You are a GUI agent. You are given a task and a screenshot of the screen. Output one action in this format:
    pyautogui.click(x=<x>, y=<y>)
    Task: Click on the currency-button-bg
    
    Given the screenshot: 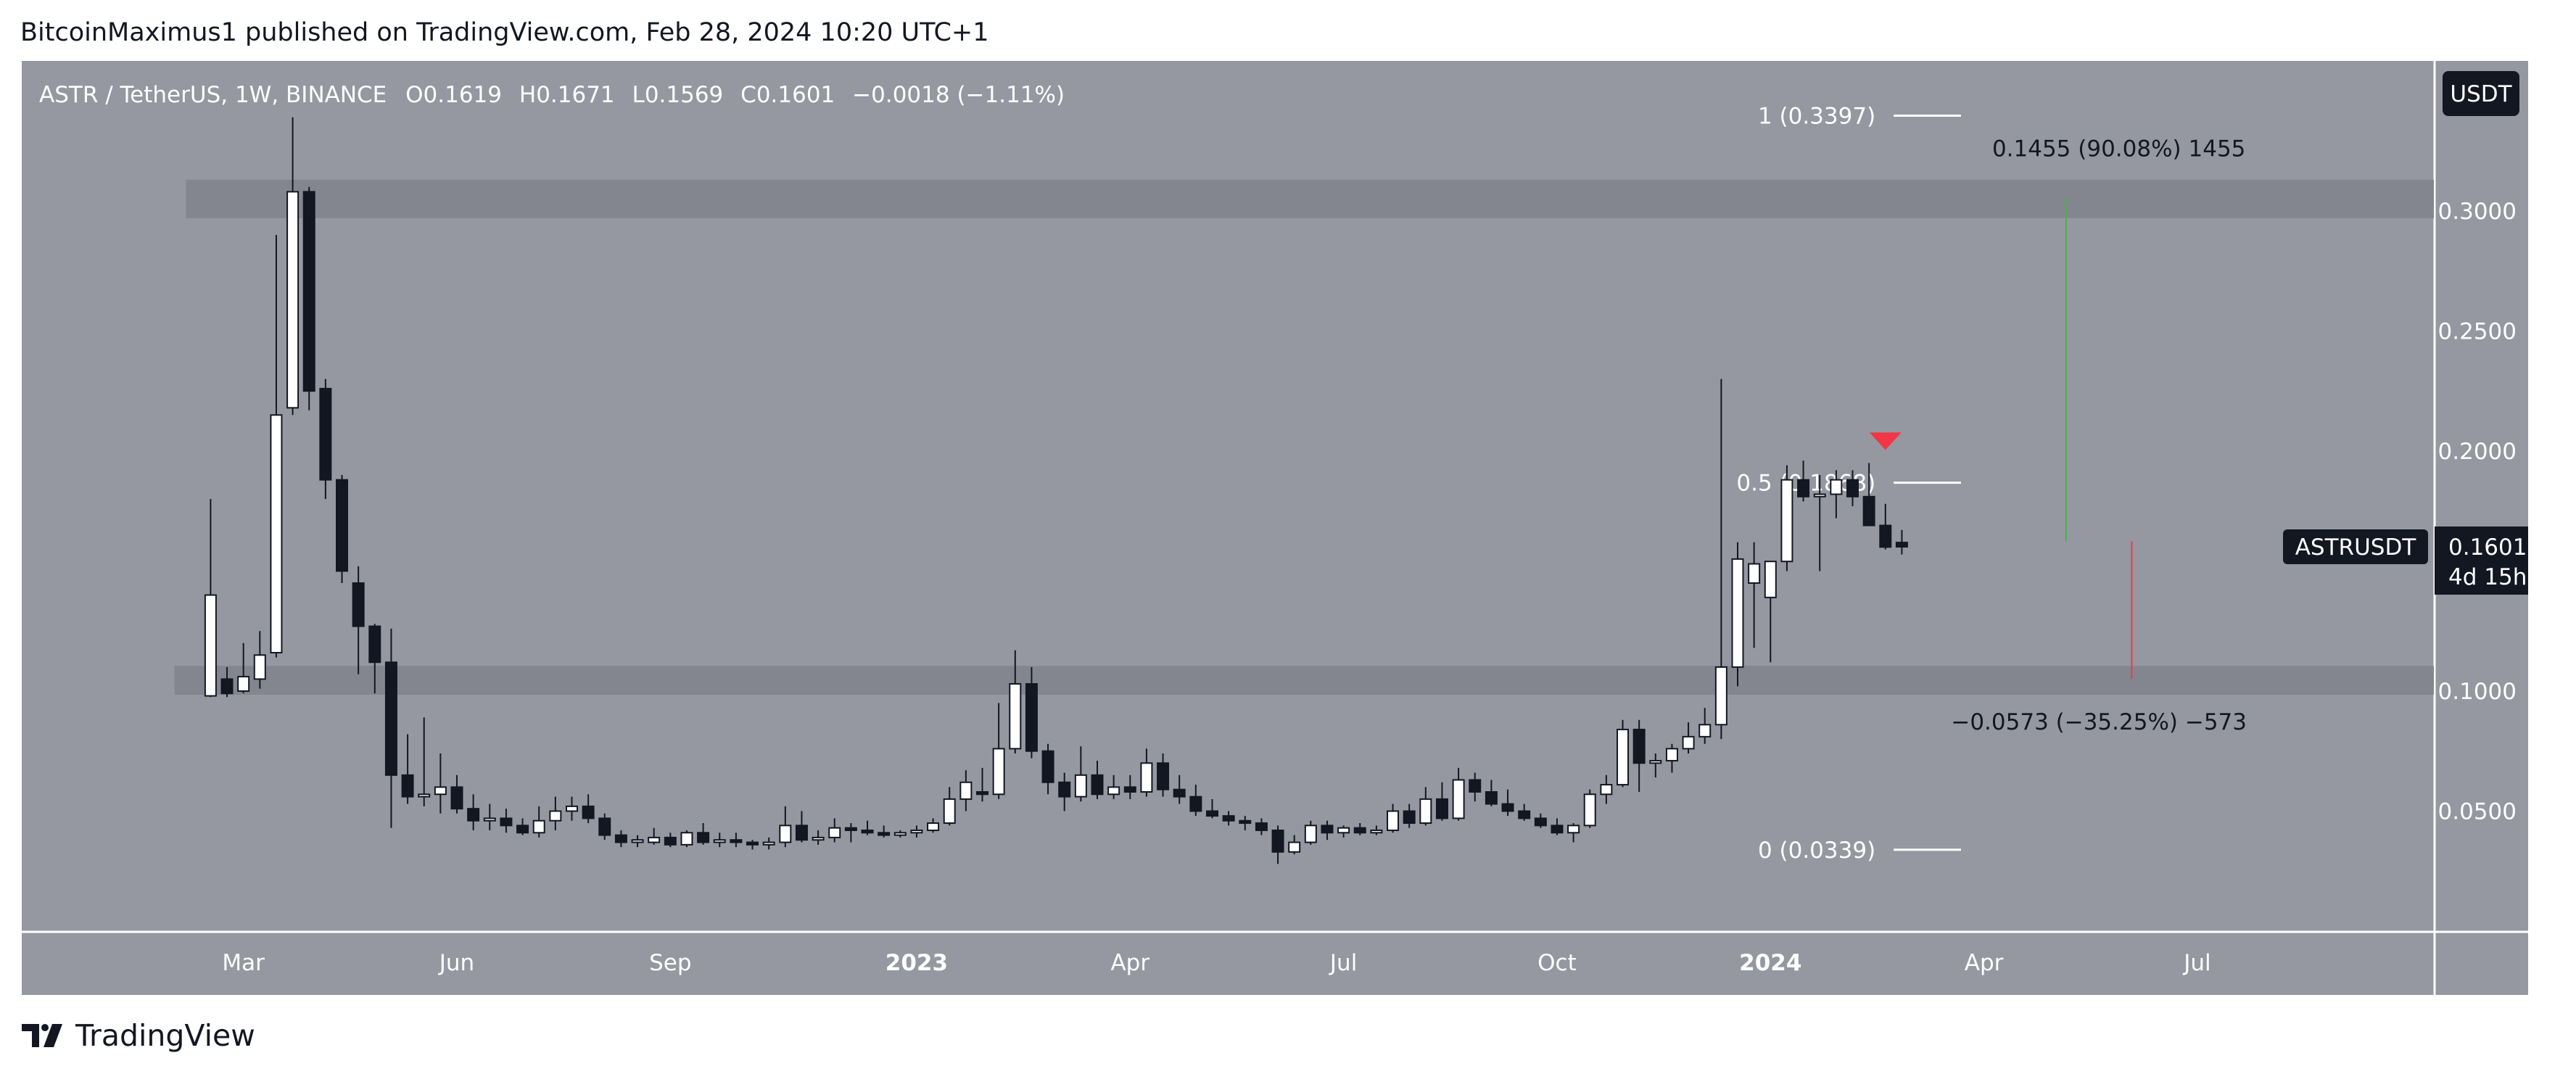 What is the action you would take?
    pyautogui.click(x=2481, y=93)
    